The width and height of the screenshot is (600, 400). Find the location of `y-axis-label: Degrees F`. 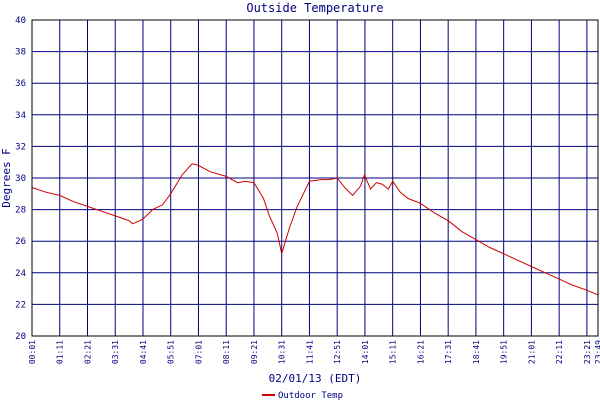

y-axis-label: Degrees F is located at coordinates (6, 178).